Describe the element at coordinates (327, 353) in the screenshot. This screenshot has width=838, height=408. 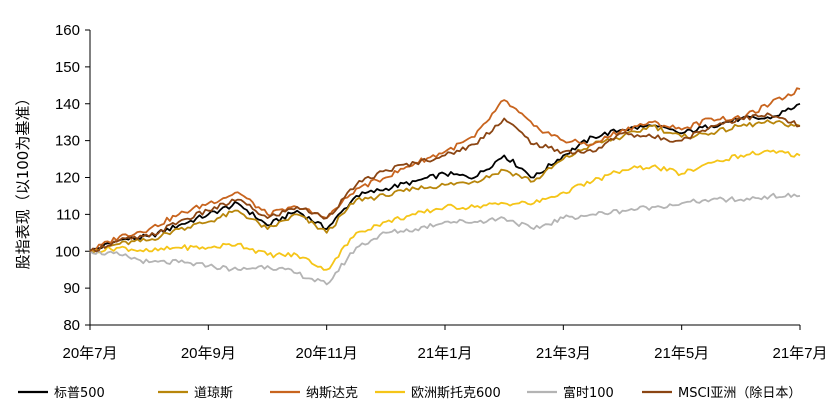
I see `x-tick-label: 20年11月` at that location.